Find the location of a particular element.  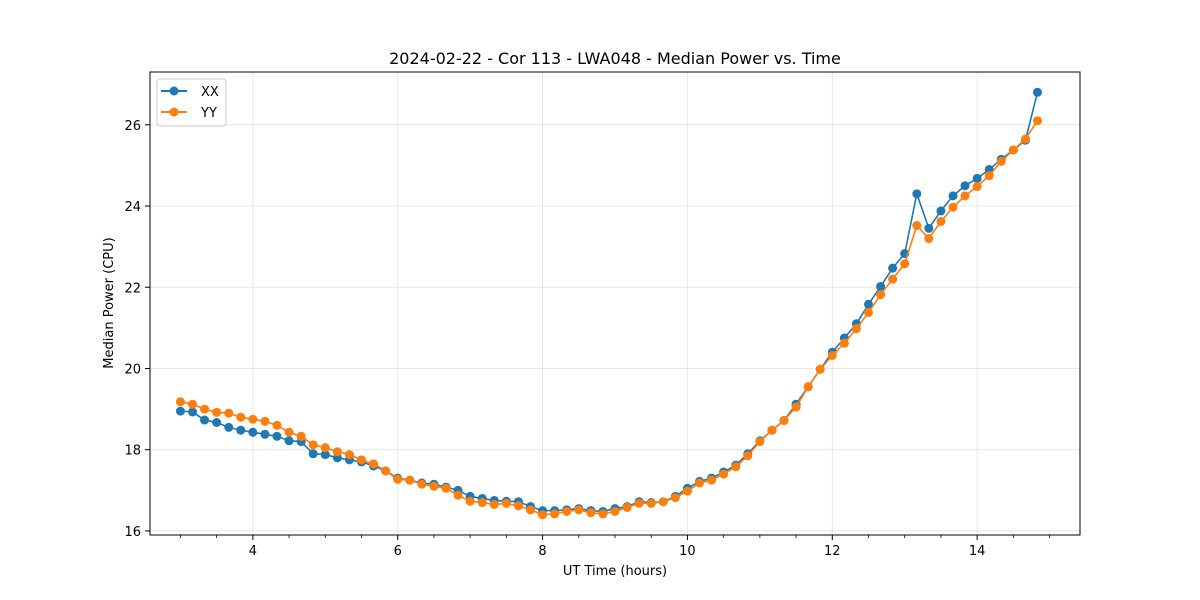

y-tick-label: 24 is located at coordinates (132, 207).